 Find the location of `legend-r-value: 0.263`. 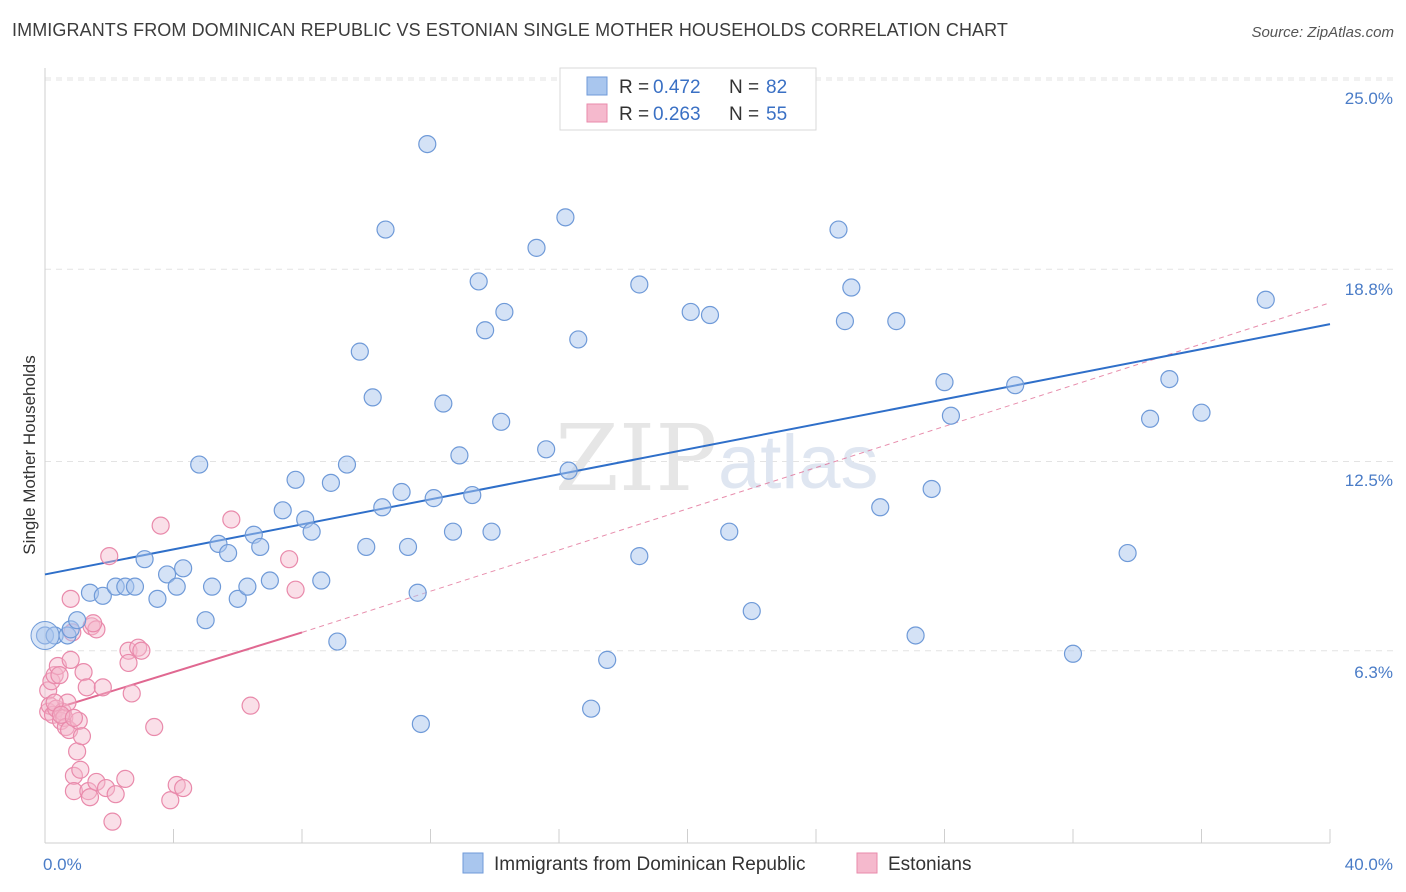

legend-r-value: 0.263 is located at coordinates (677, 114).